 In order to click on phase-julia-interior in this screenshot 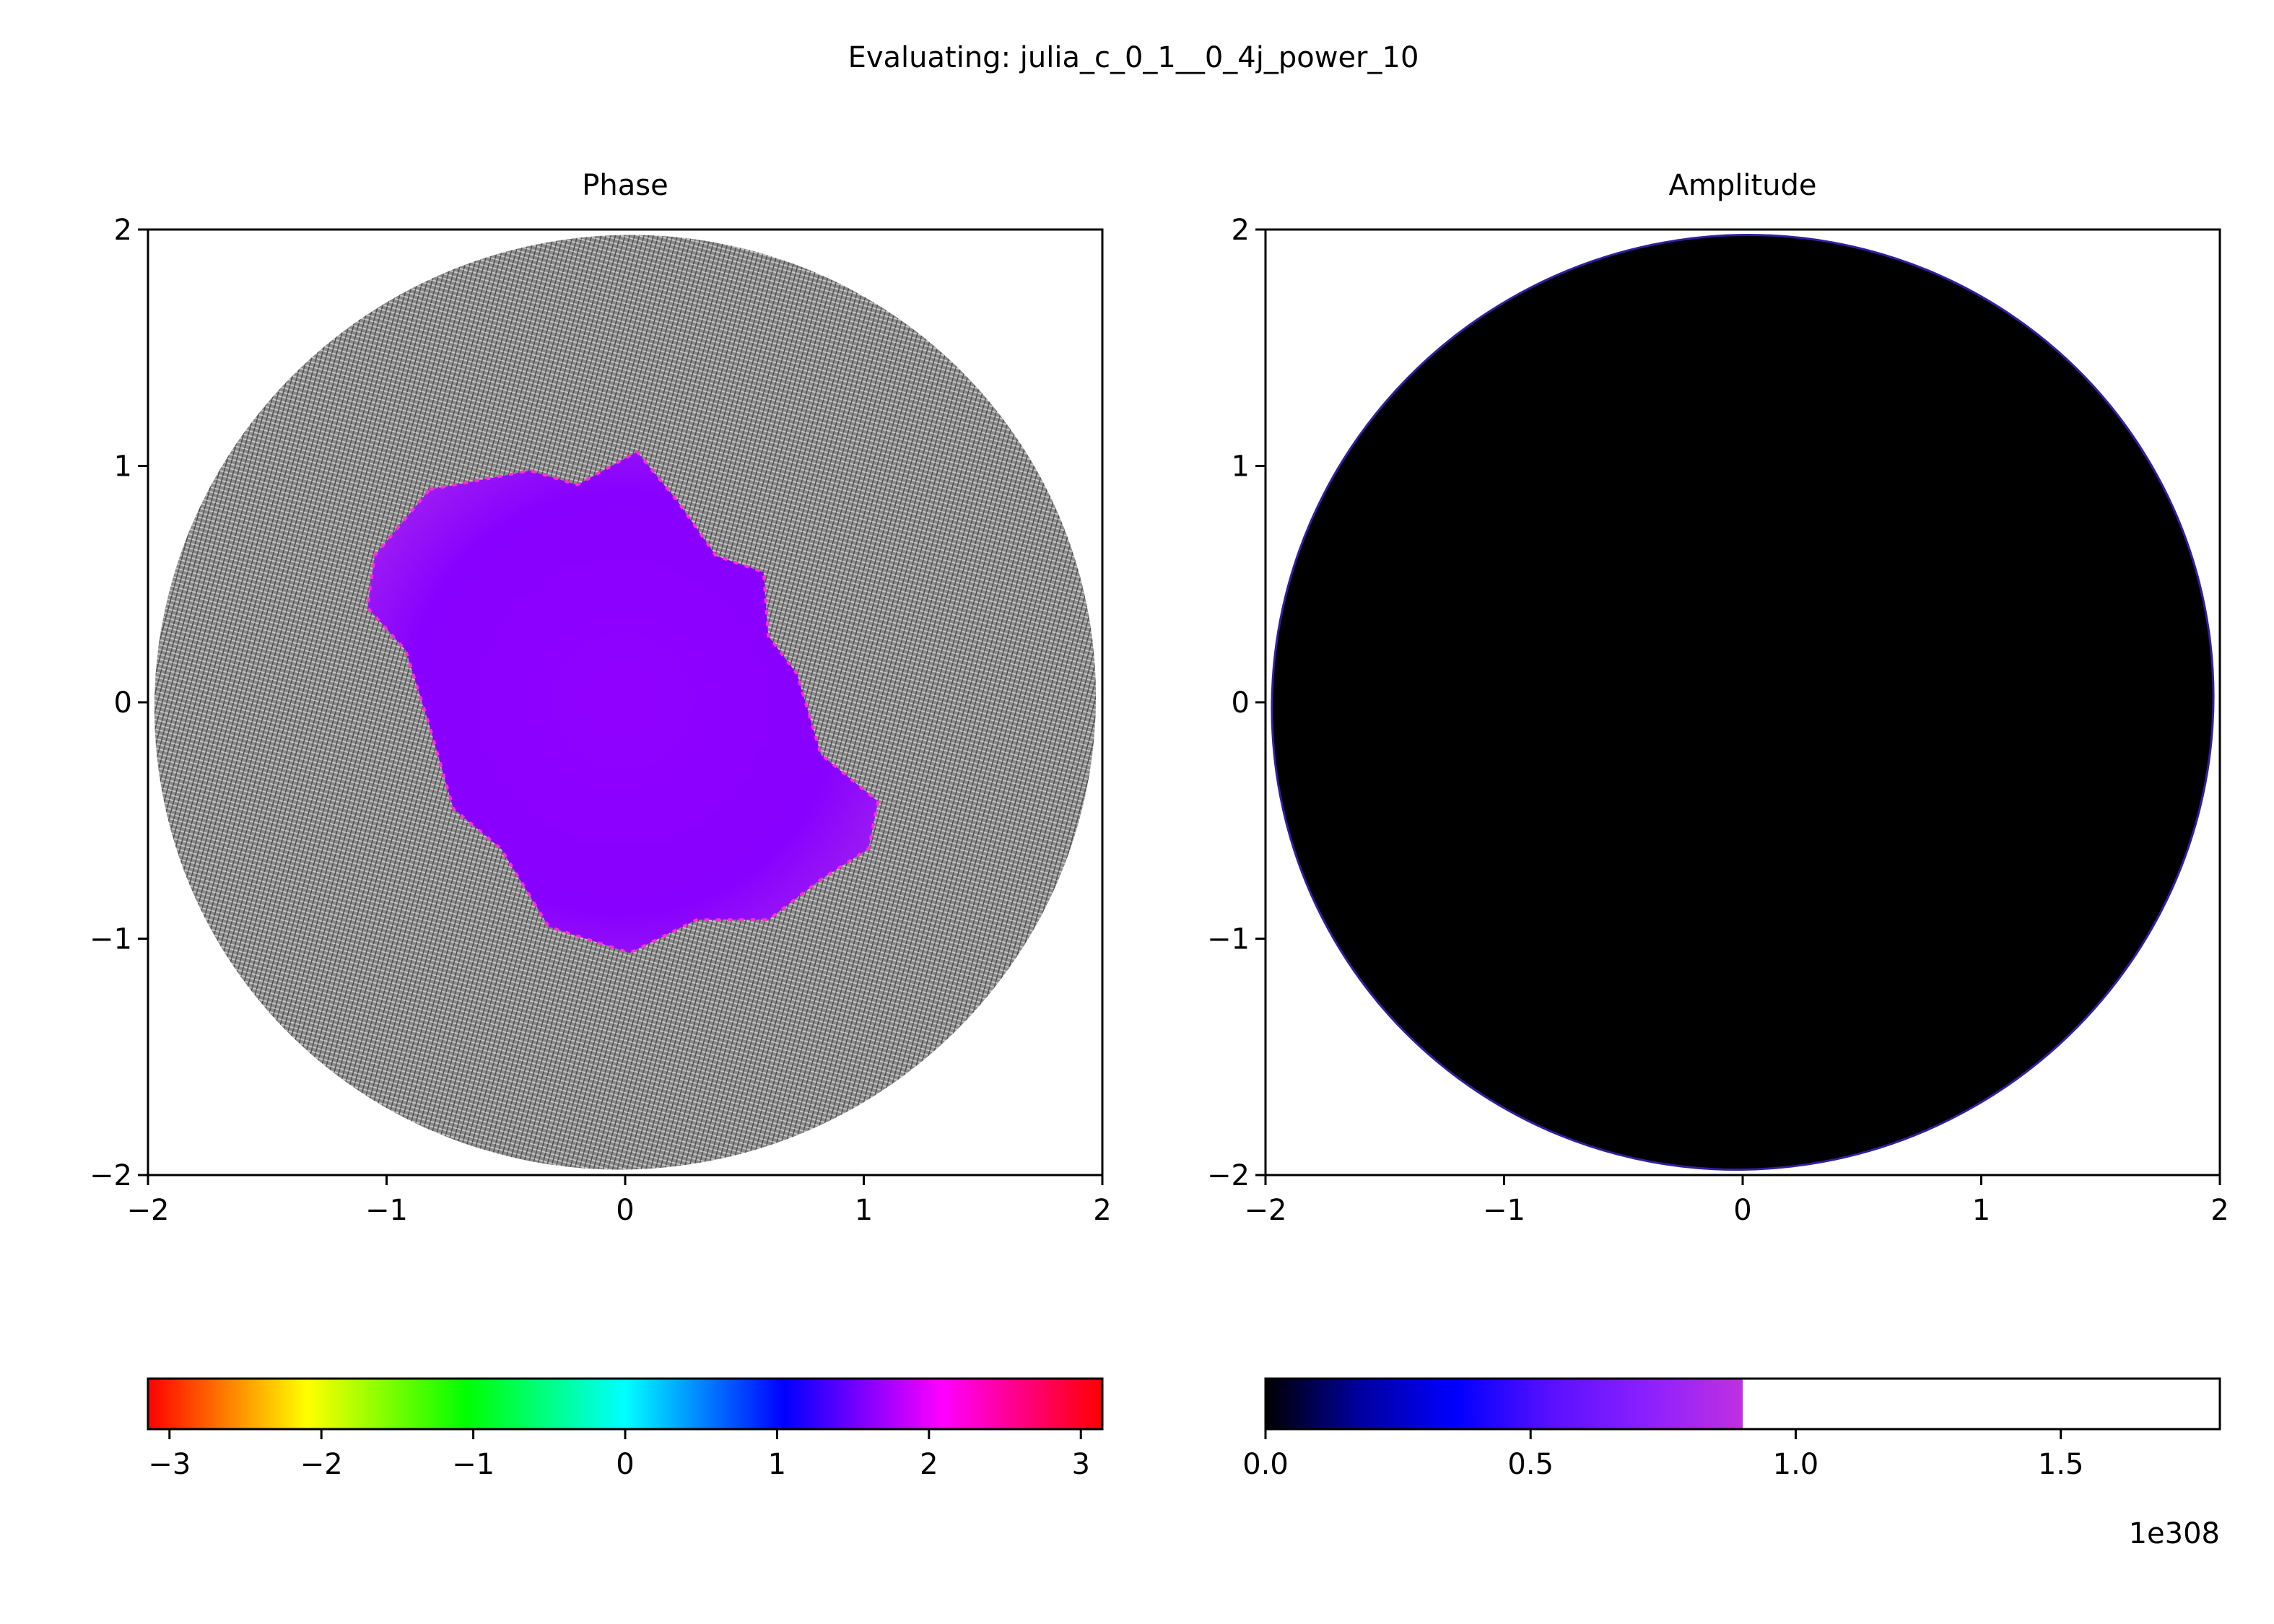, I will do `click(622, 702)`.